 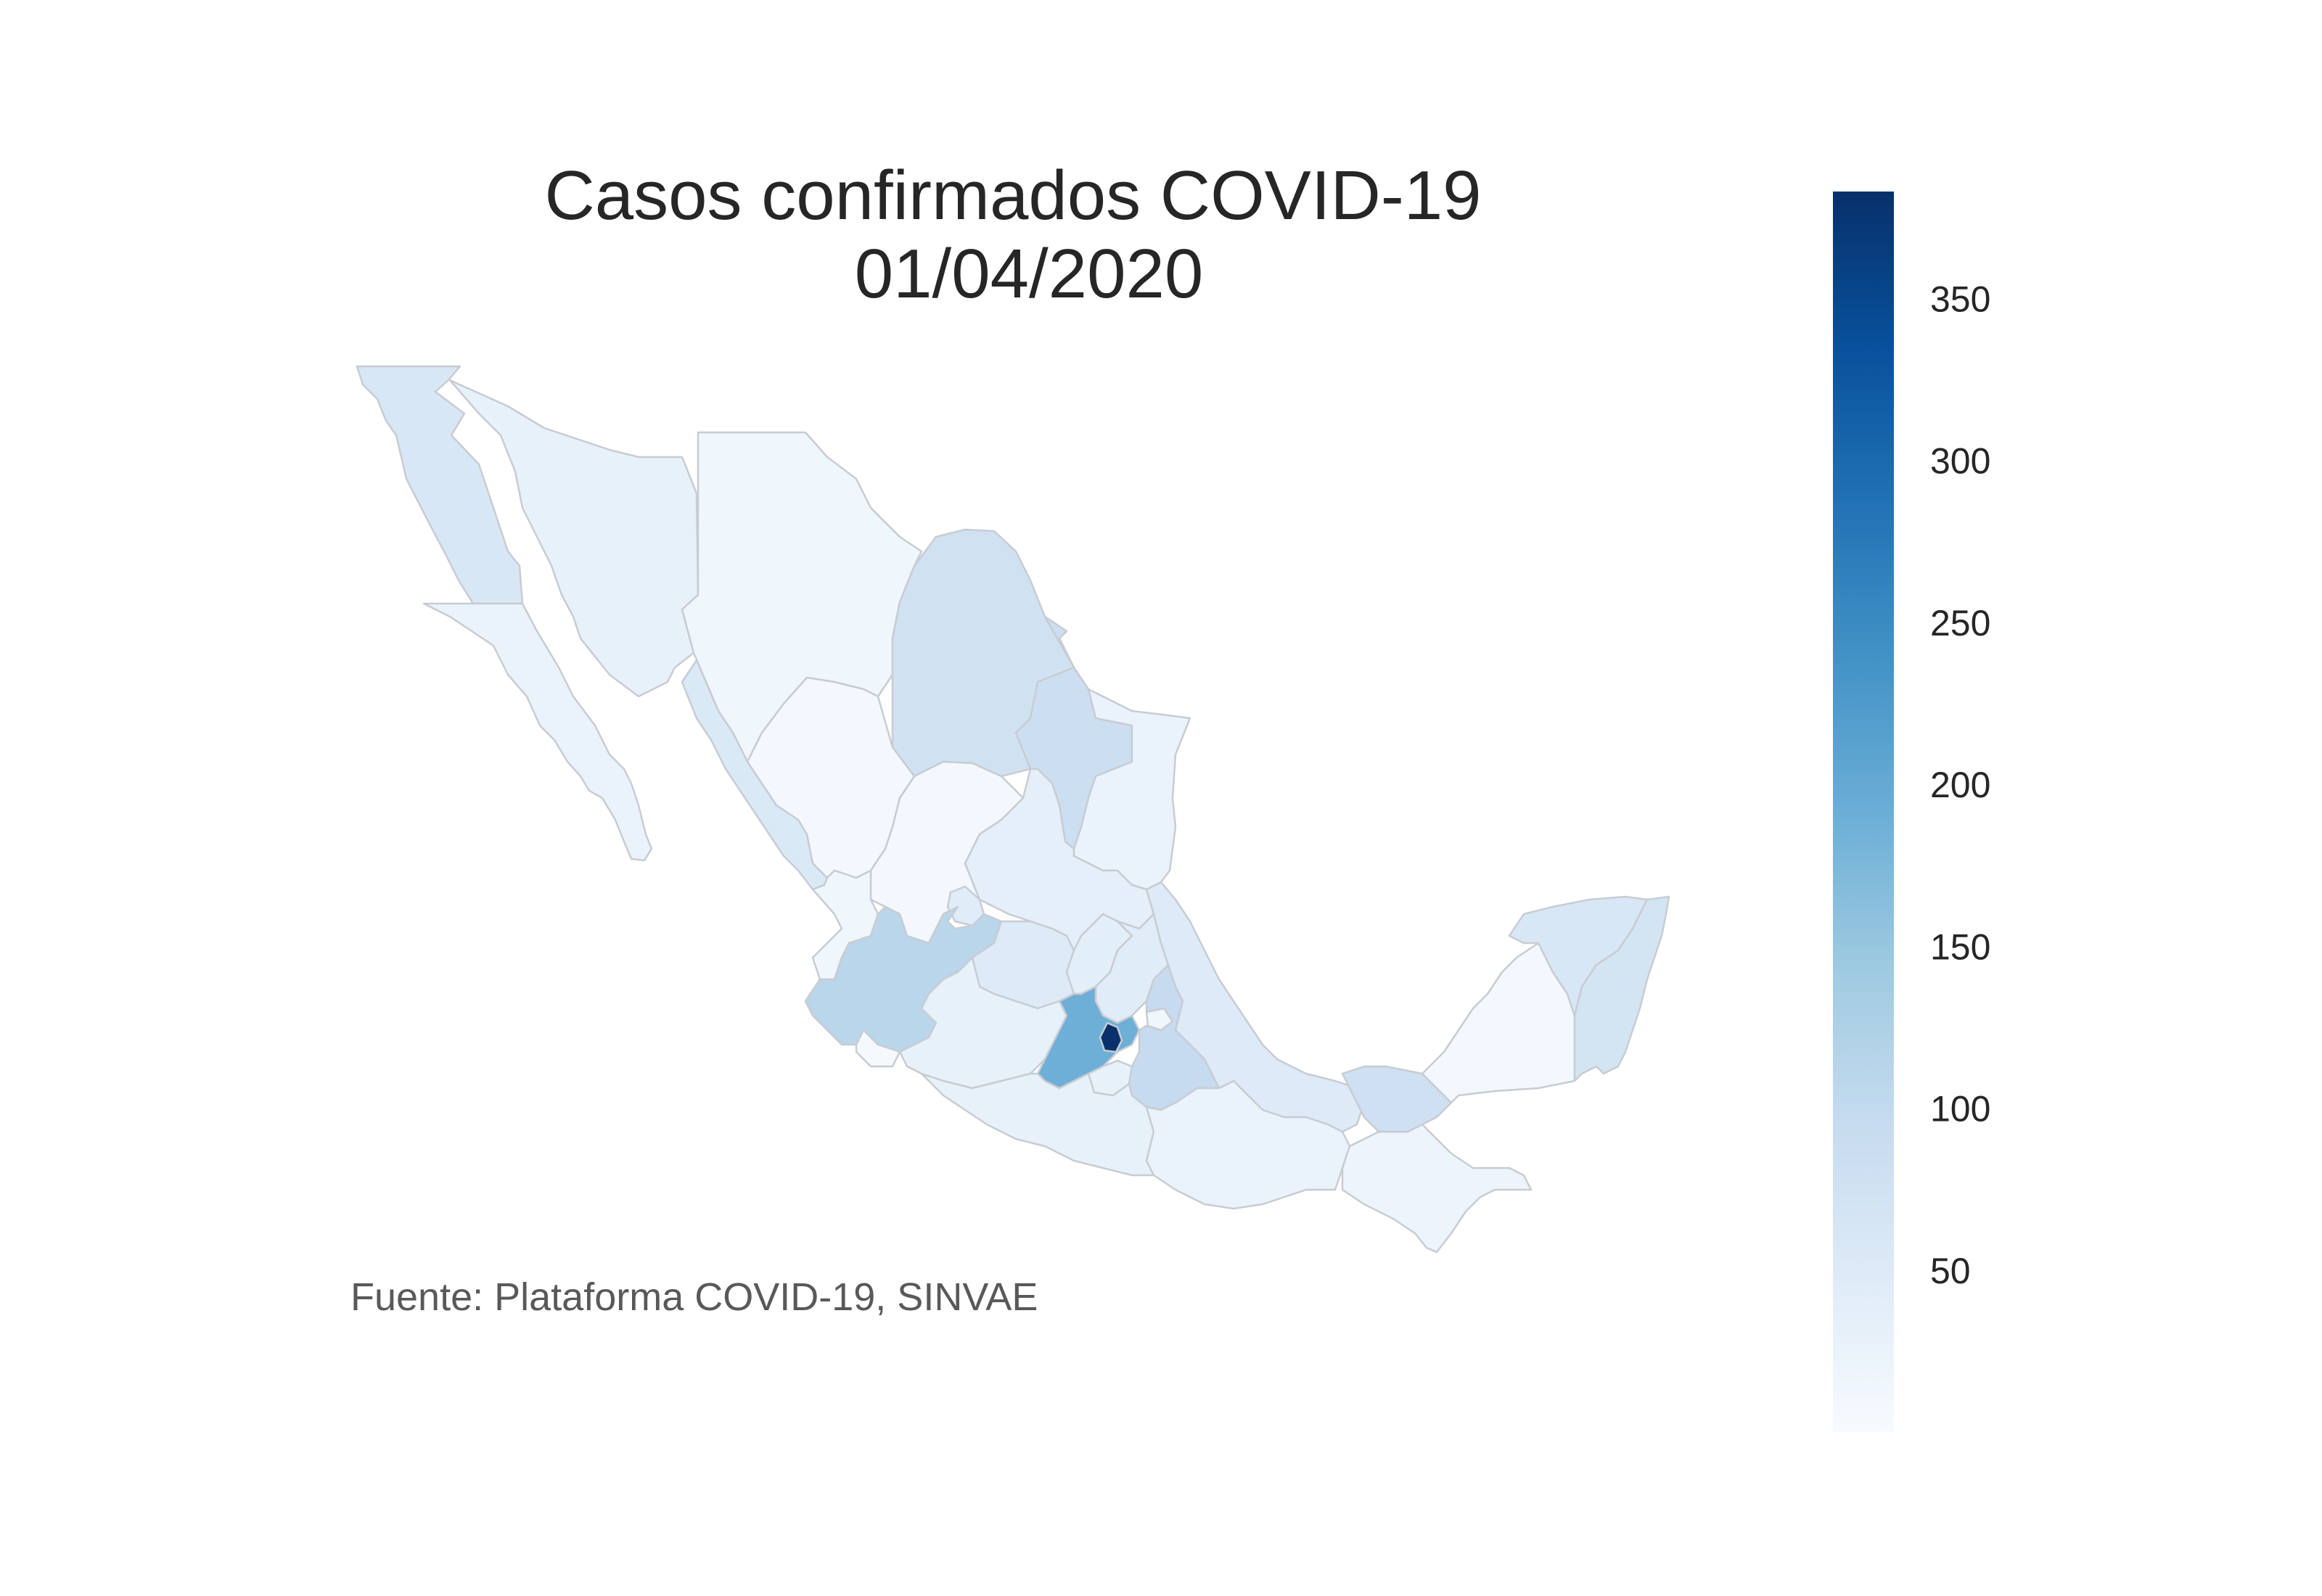 What do you see at coordinates (1863, 812) in the screenshot?
I see `colorbar-gradient` at bounding box center [1863, 812].